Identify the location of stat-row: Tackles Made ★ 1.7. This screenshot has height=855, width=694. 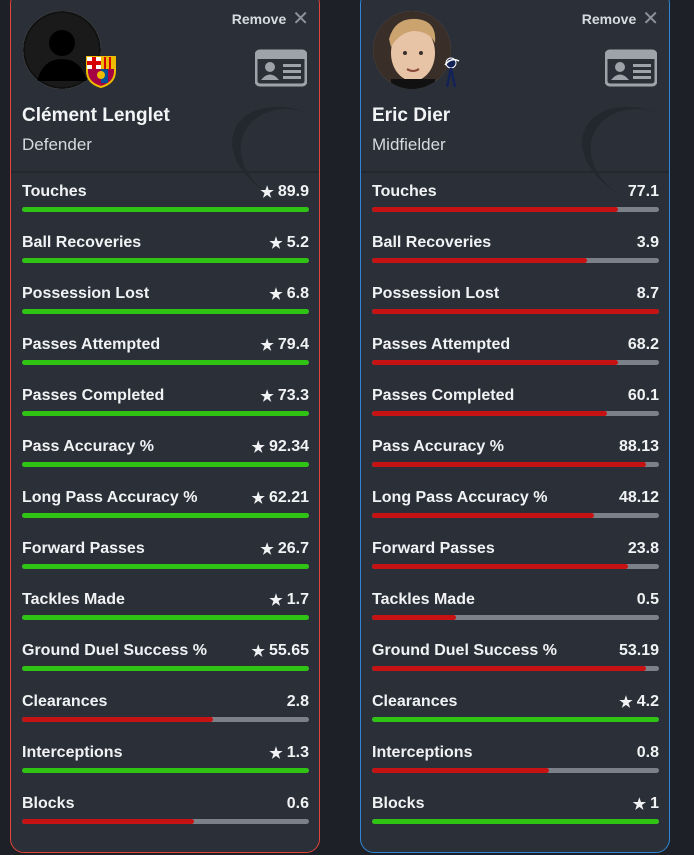
(165, 606).